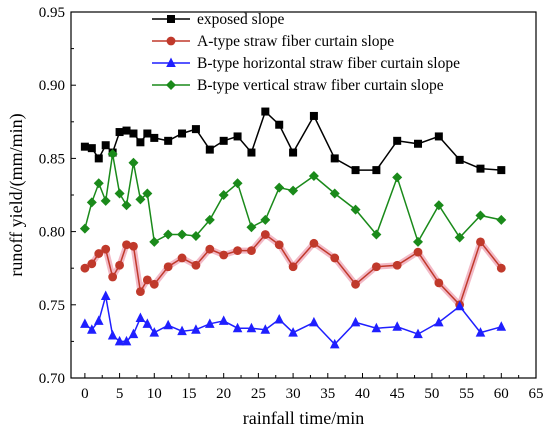 This screenshot has width=550, height=440. What do you see at coordinates (327, 394) in the screenshot?
I see `x-tick-label: 35` at bounding box center [327, 394].